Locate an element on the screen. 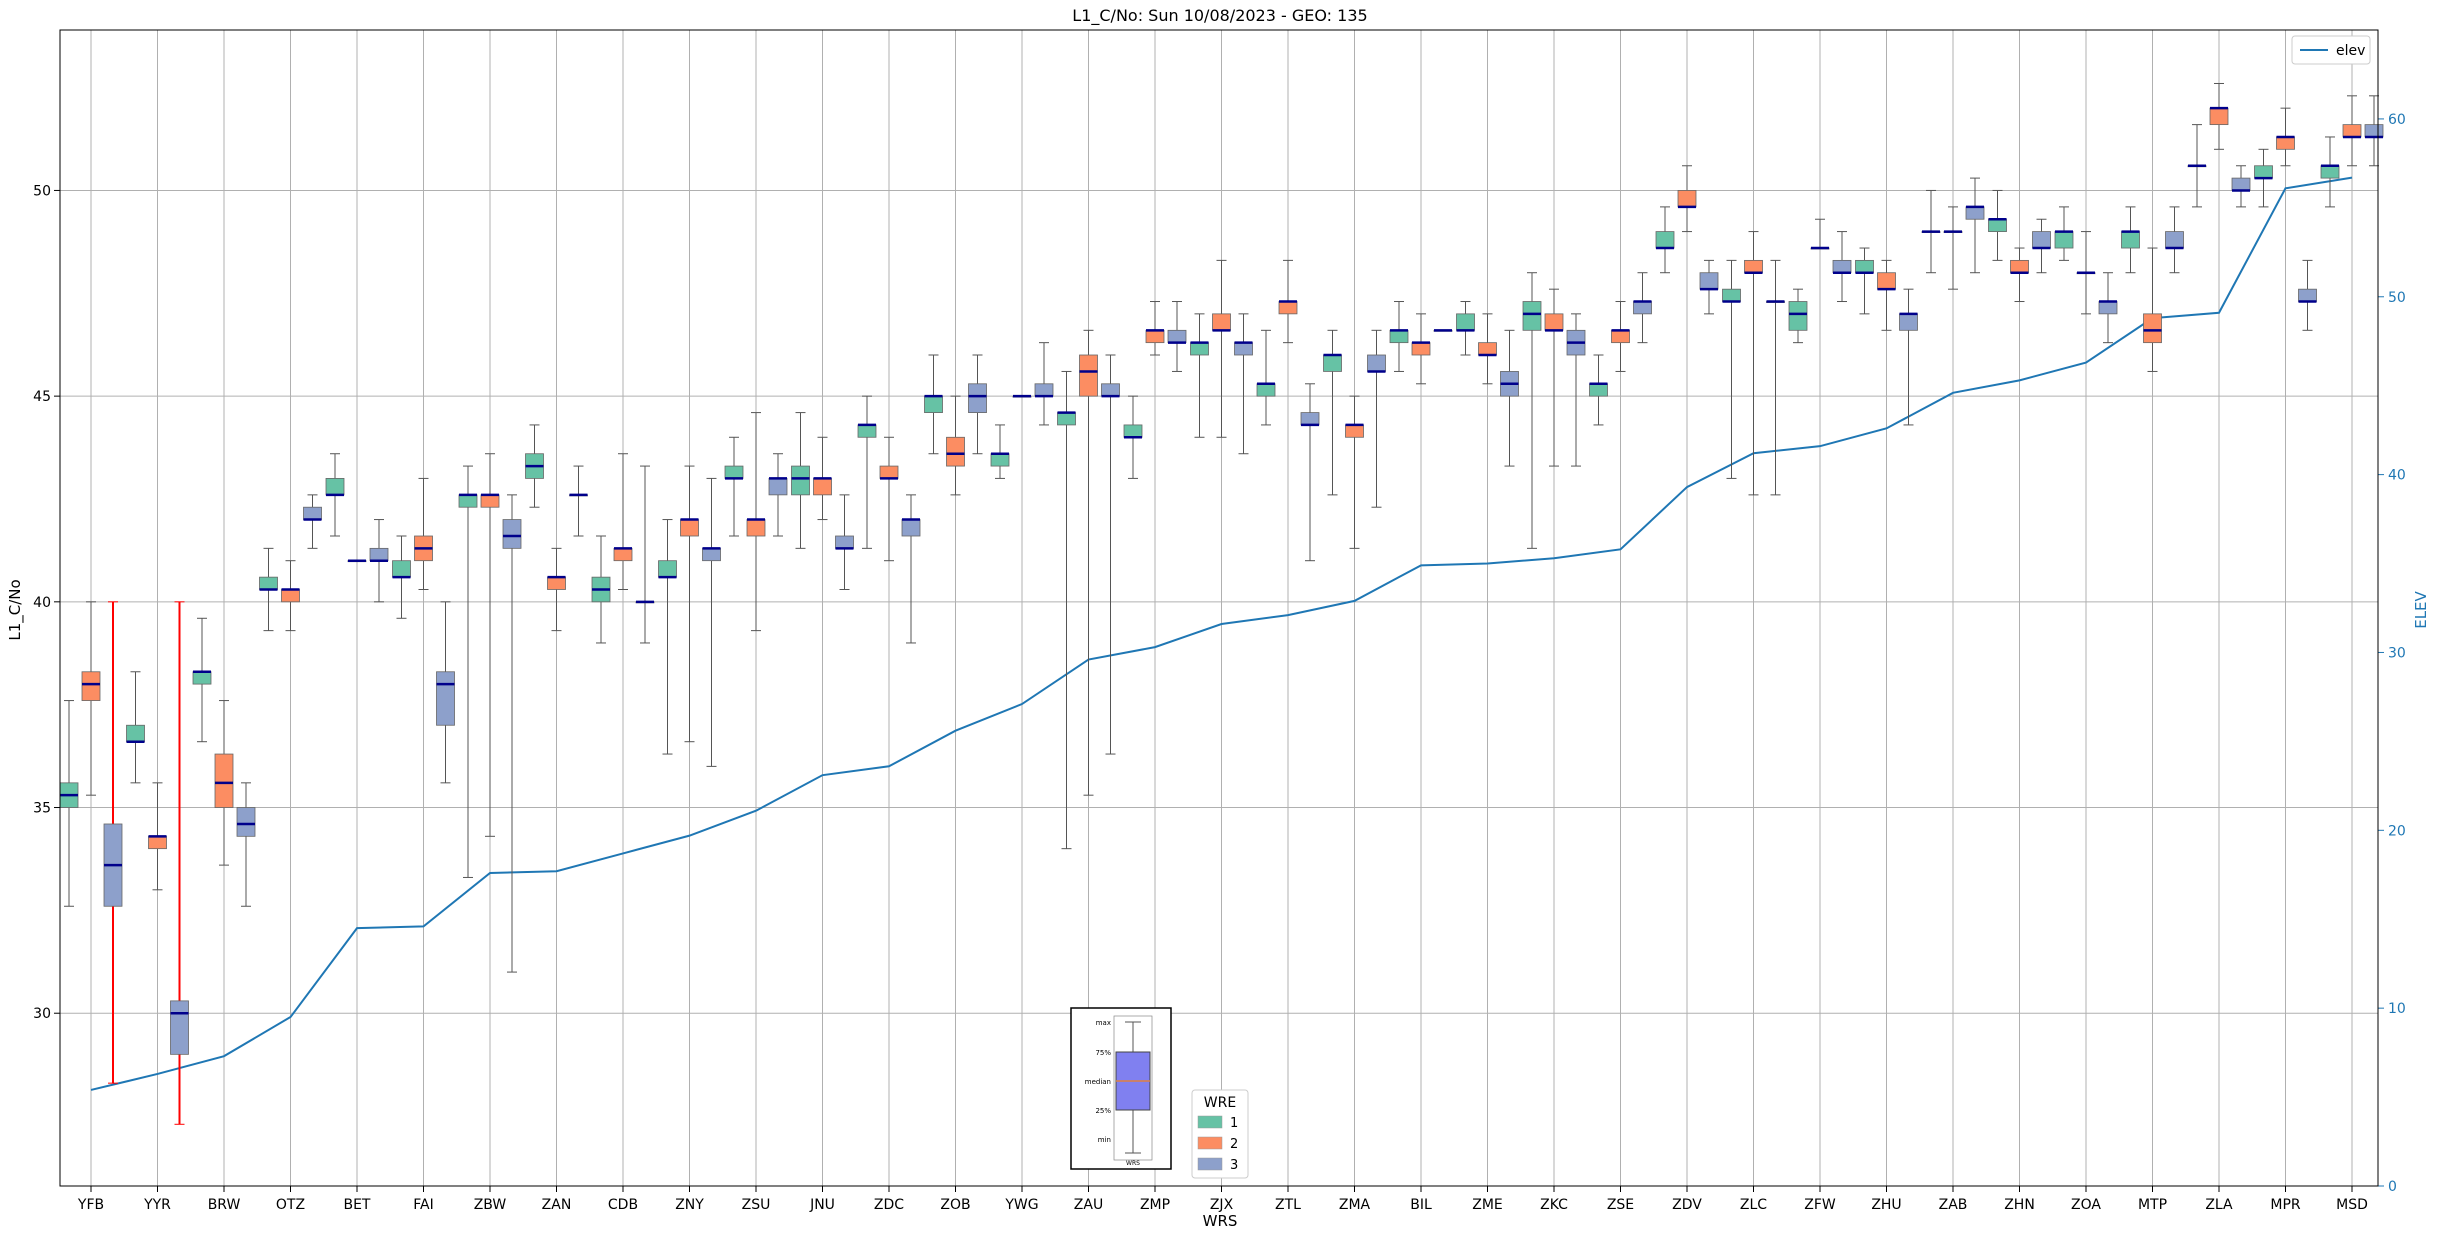  x-tick-label: FAI is located at coordinates (423, 1205).